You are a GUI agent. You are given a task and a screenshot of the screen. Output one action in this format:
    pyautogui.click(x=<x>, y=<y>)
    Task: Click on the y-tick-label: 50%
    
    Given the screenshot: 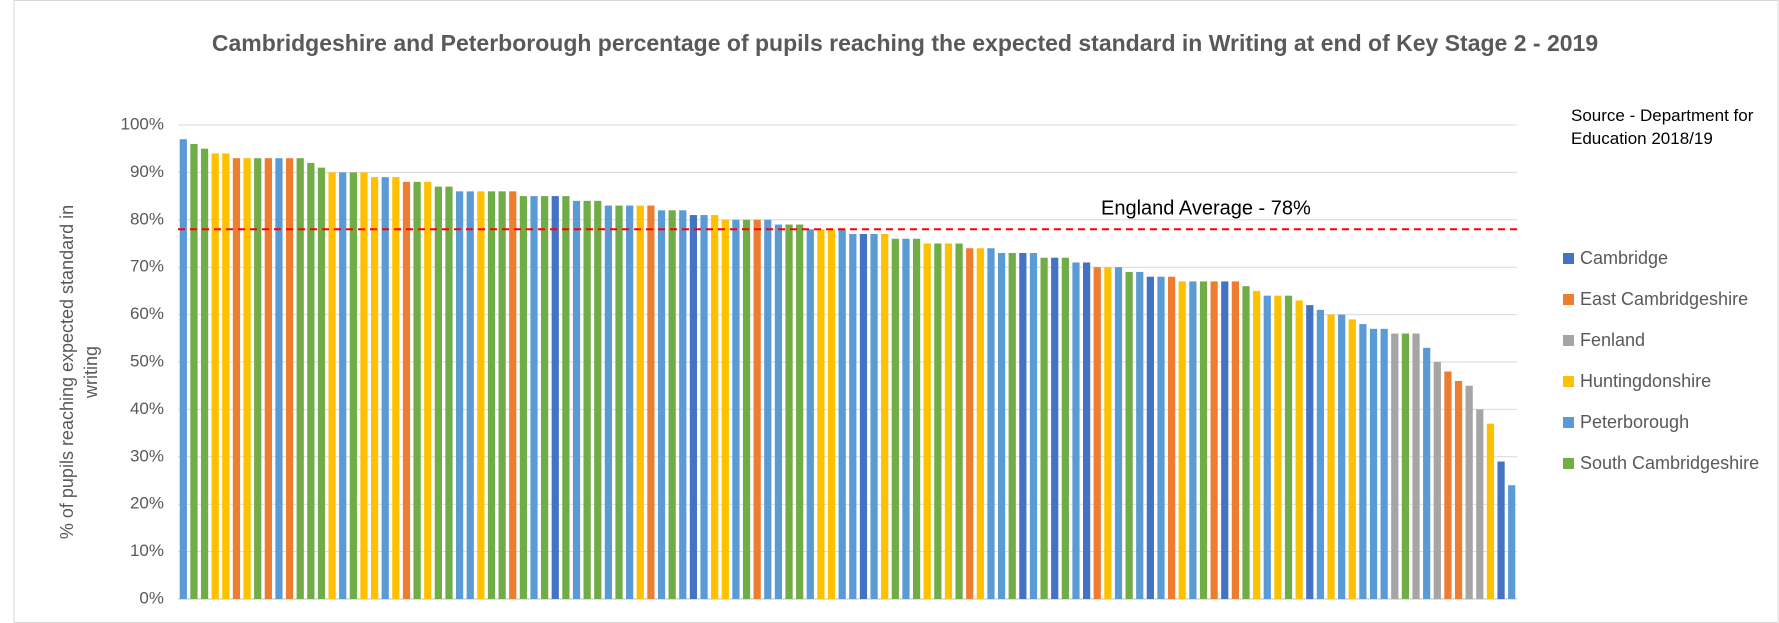 What is the action you would take?
    pyautogui.click(x=147, y=360)
    